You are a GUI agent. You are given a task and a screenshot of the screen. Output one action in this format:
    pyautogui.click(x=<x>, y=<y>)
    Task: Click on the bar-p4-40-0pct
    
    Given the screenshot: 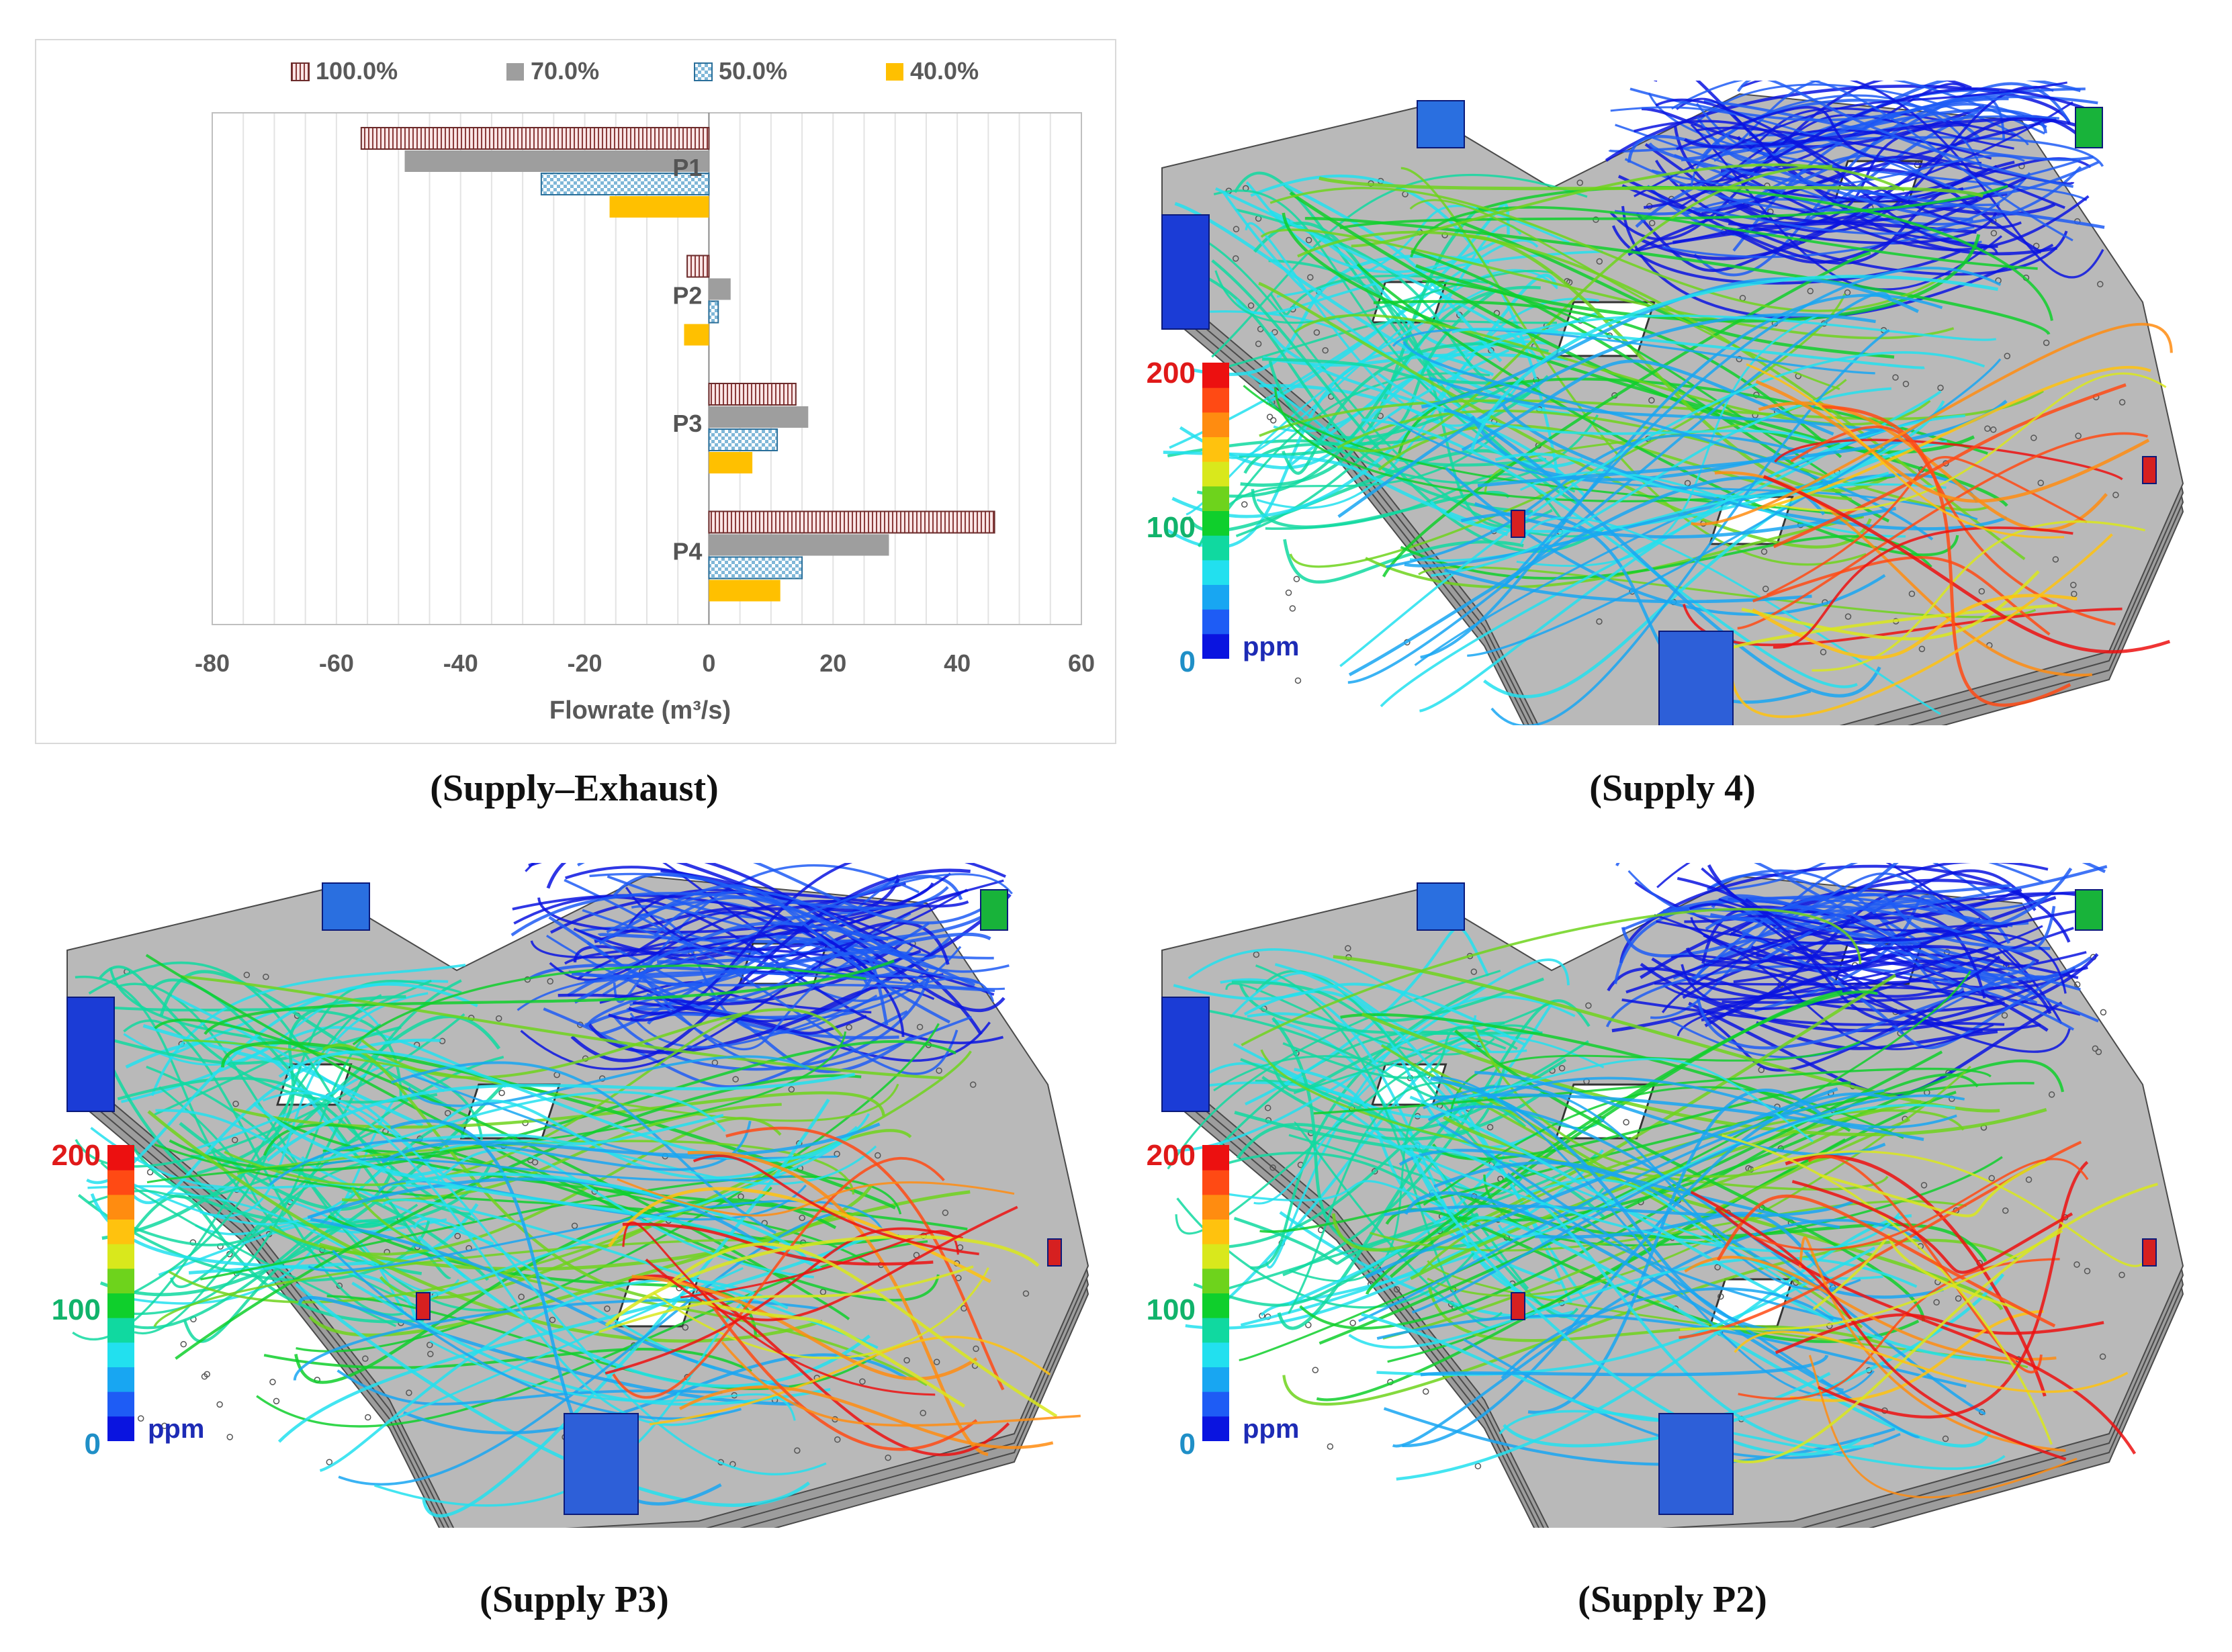 What is the action you would take?
    pyautogui.click(x=744, y=591)
    